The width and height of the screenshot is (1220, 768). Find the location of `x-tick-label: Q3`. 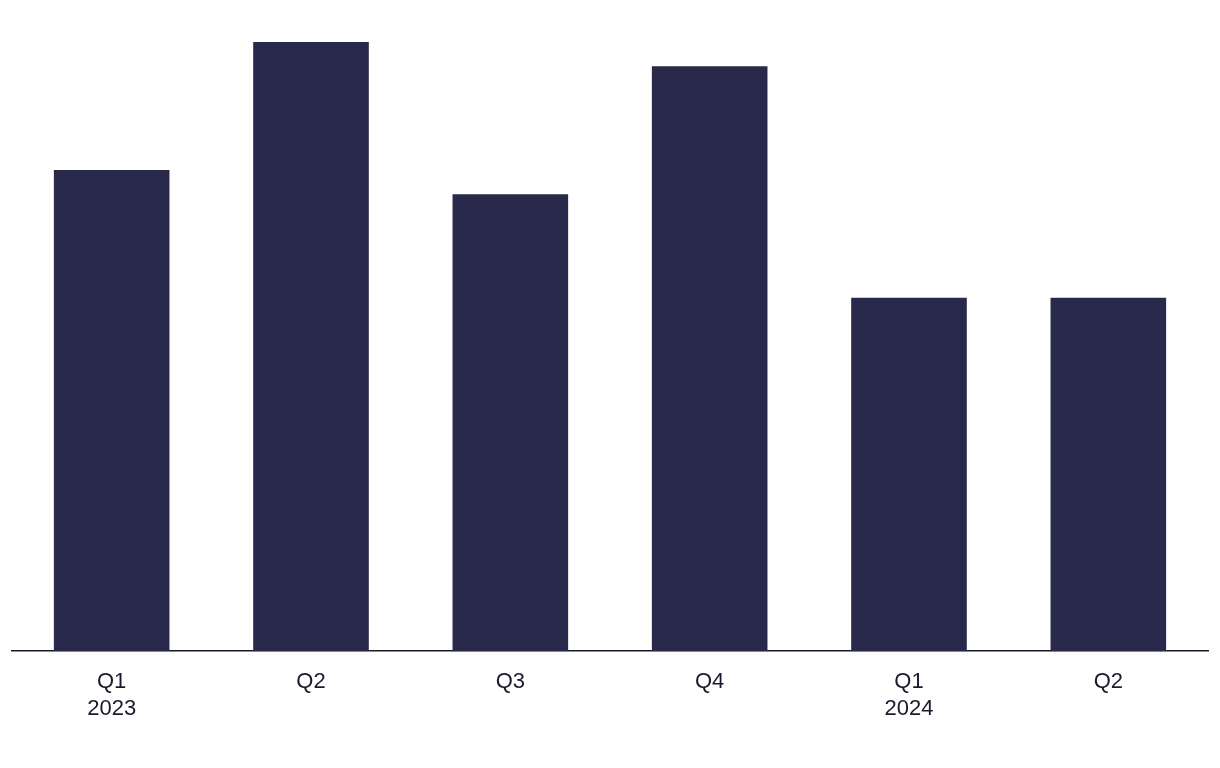

x-tick-label: Q3 is located at coordinates (510, 681).